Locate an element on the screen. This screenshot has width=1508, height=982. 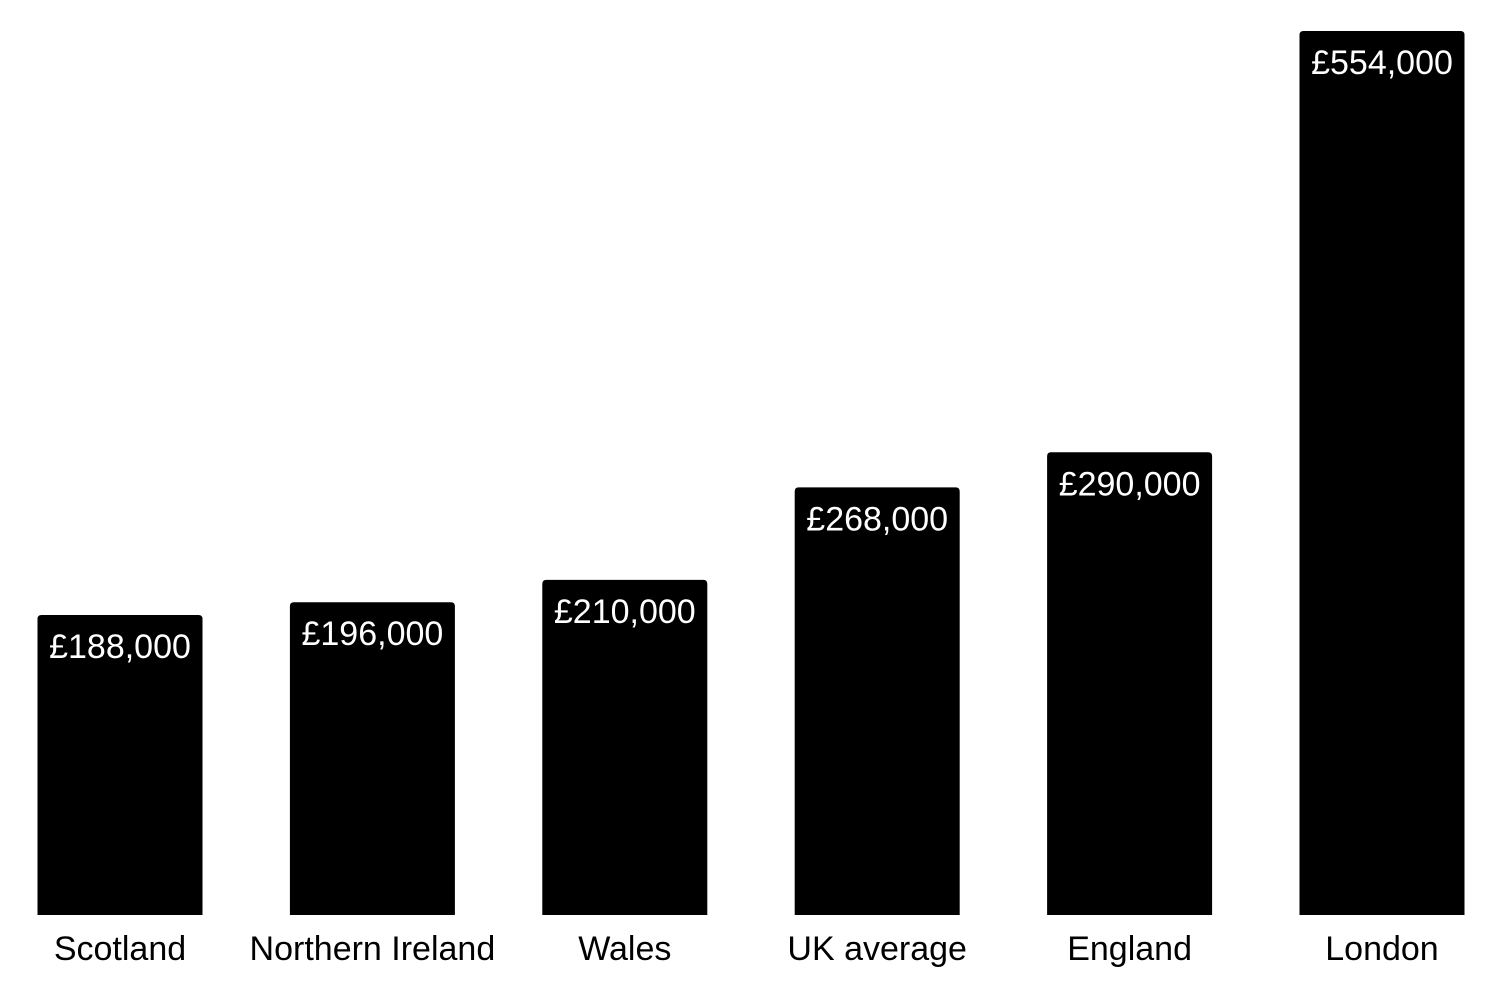
category-label-uk-average: UK average is located at coordinates (877, 949).